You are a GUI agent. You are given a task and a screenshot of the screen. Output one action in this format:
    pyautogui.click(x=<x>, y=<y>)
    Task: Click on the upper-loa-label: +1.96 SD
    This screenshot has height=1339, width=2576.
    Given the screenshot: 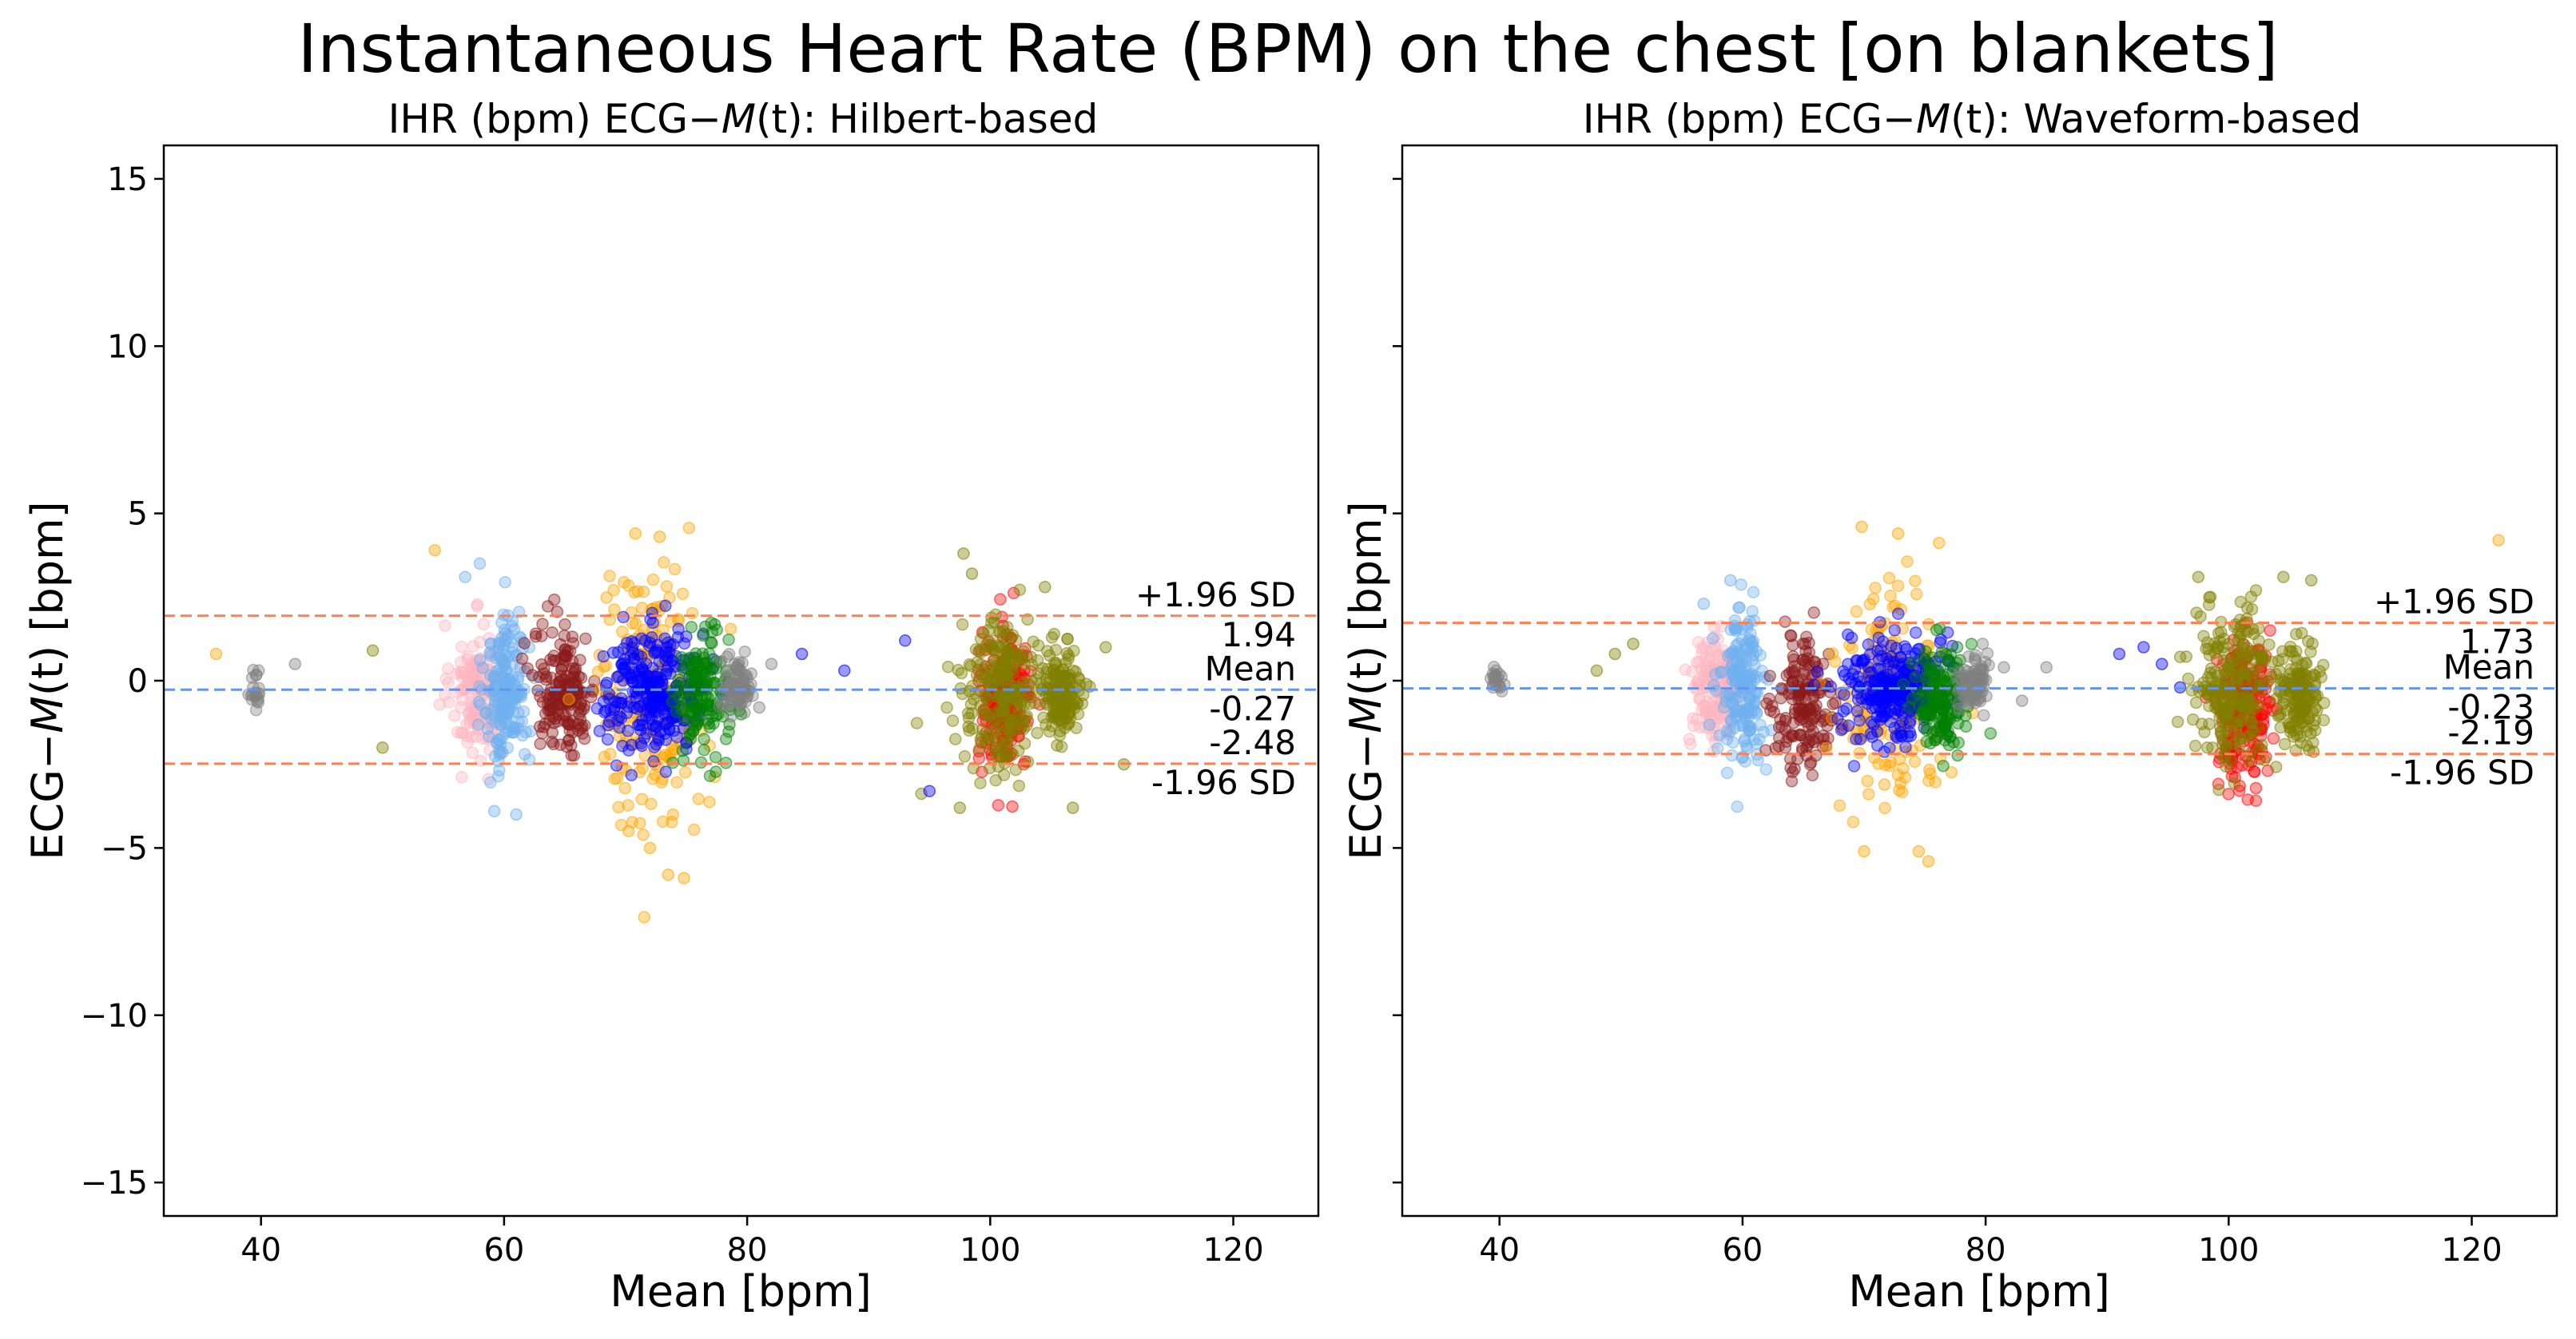 What is the action you would take?
    pyautogui.click(x=2454, y=602)
    